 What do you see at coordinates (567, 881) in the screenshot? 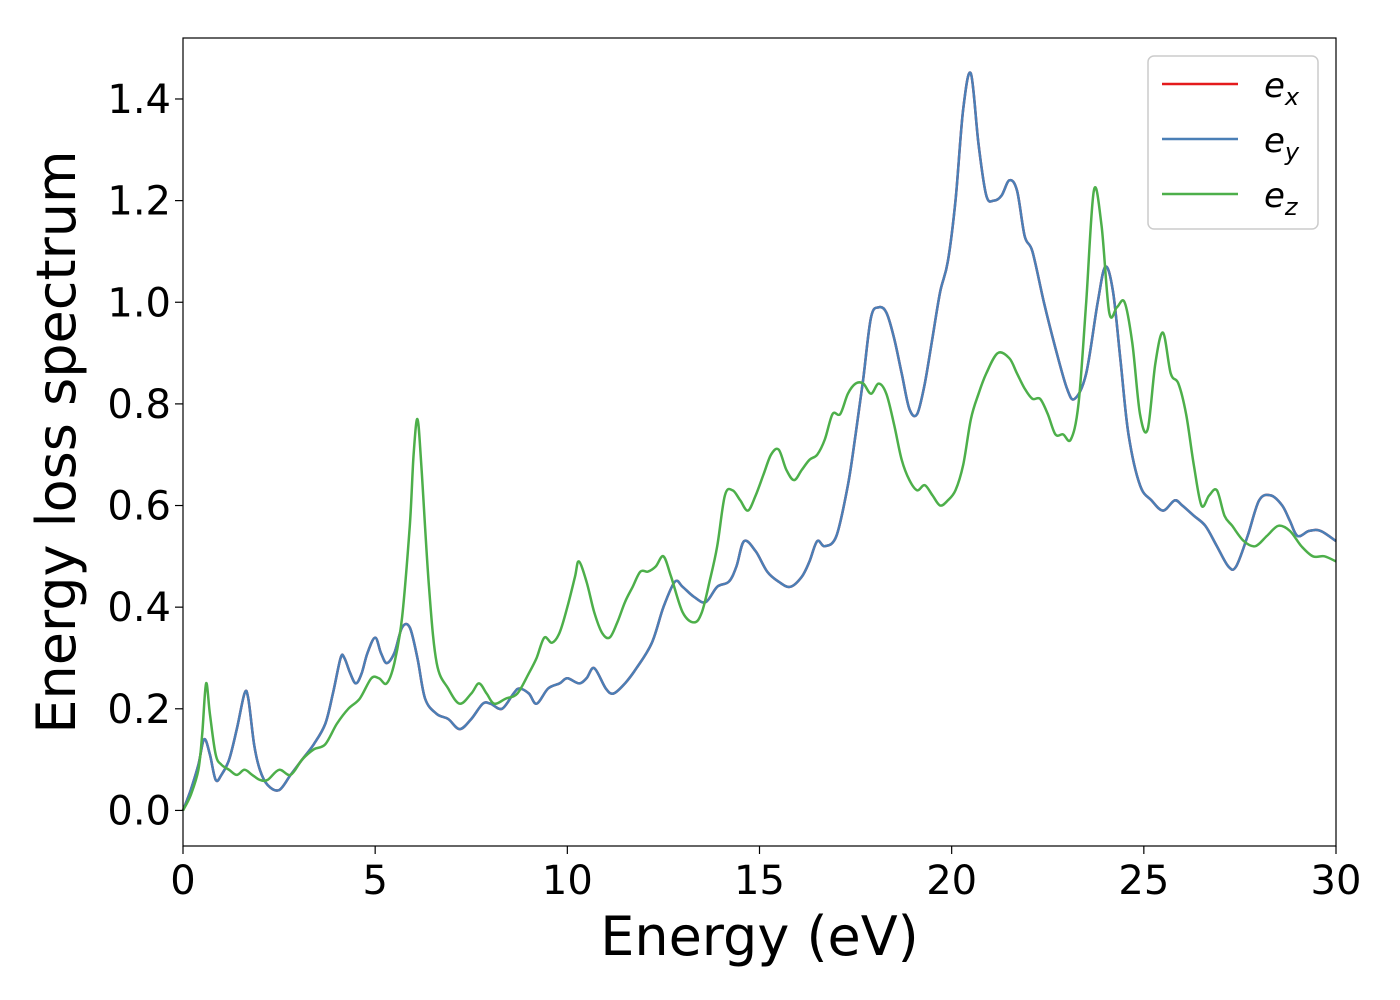
I see `x-tick-label: 10` at bounding box center [567, 881].